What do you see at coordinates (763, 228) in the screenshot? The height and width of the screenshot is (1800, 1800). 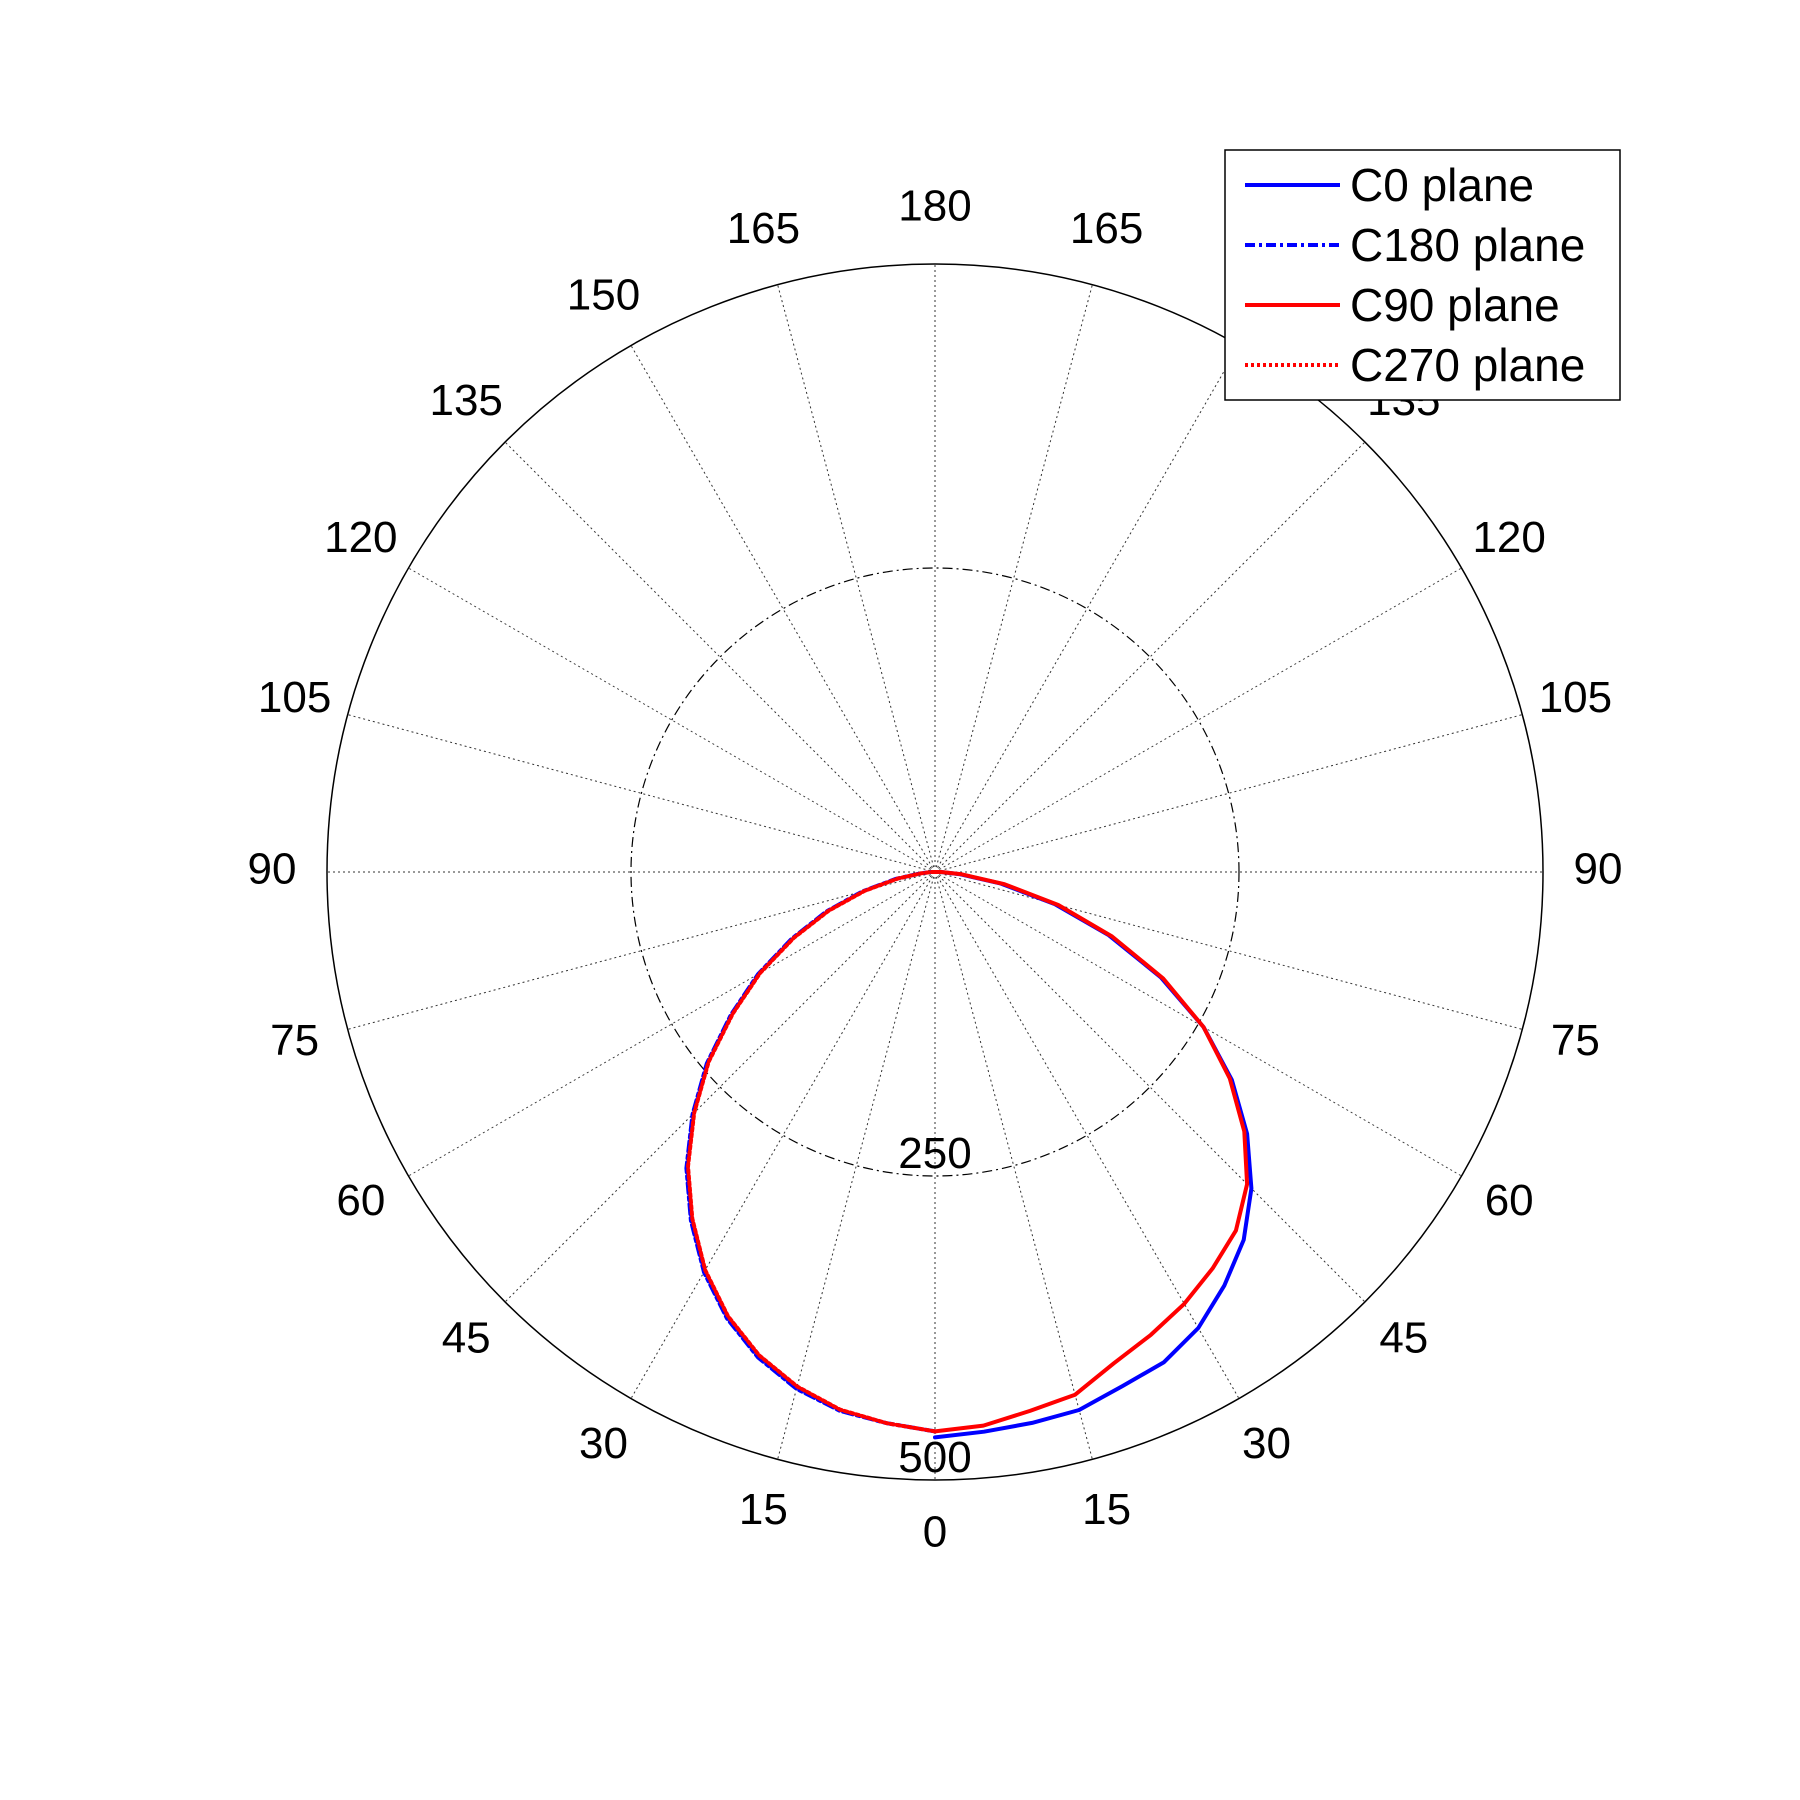 I see `angle-label-left-165: 165` at bounding box center [763, 228].